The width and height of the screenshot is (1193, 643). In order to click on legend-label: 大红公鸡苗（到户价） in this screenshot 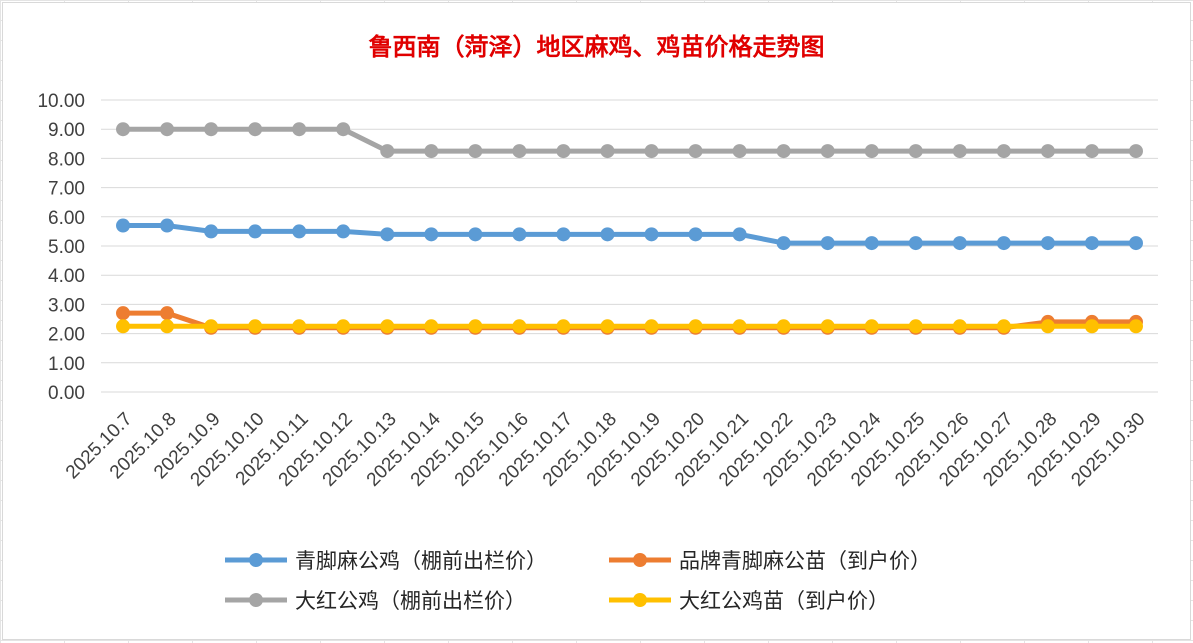, I will do `click(784, 601)`.